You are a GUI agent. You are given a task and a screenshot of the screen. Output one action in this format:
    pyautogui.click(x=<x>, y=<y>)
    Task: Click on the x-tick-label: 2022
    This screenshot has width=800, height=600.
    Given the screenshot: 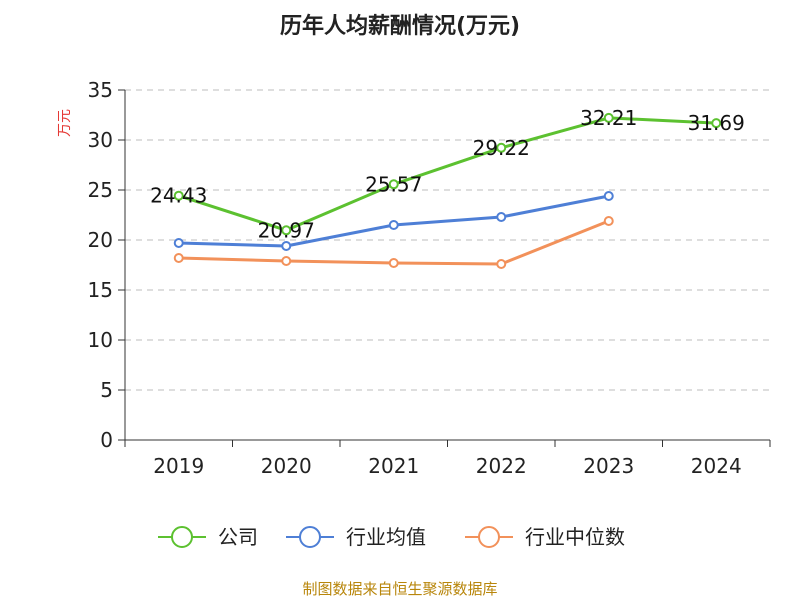 What is the action you would take?
    pyautogui.click(x=501, y=466)
    